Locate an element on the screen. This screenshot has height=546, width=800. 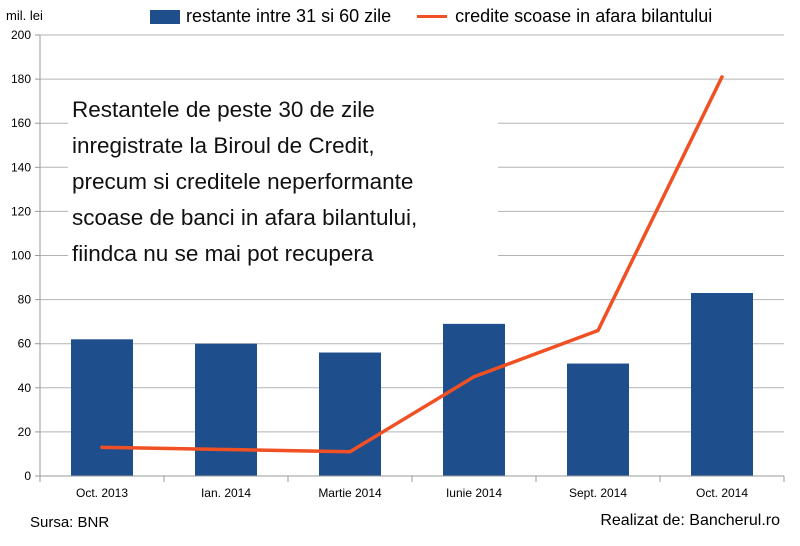
annotation-line: fiindca nu se mai pot recupera is located at coordinates (223, 253).